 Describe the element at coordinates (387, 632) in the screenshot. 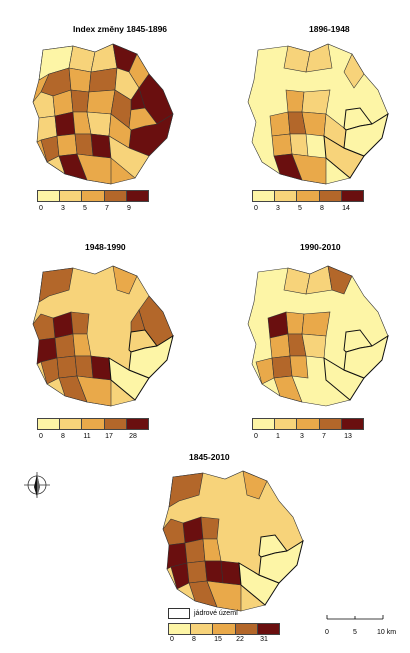

I see `scale-label: 10 km` at that location.